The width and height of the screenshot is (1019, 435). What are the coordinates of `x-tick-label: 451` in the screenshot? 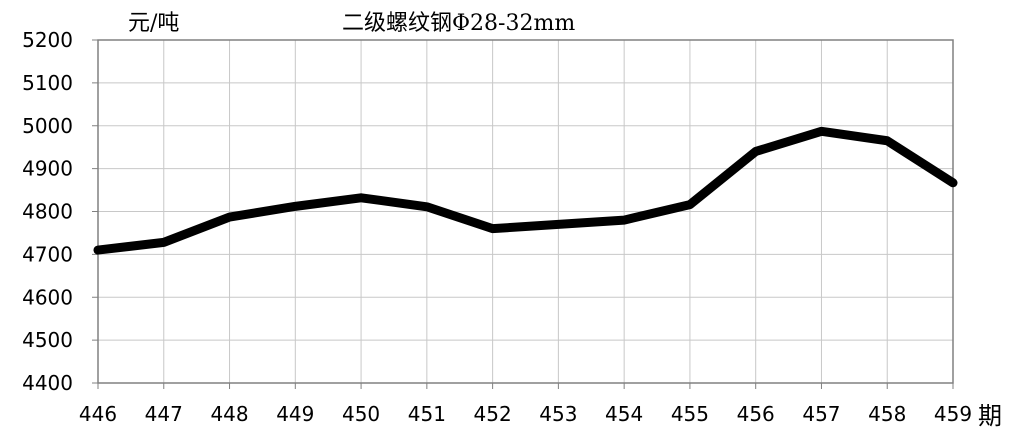 It's located at (427, 414).